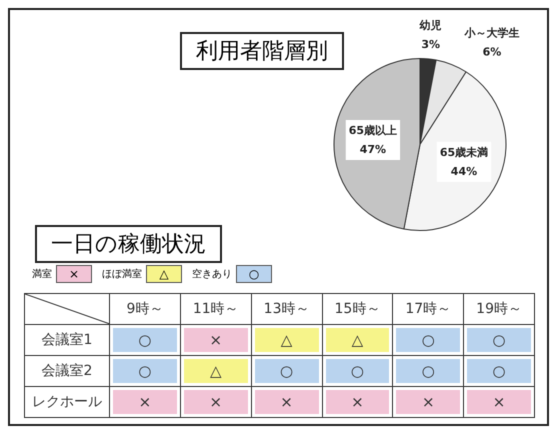 This screenshot has height=430, width=553. Describe the element at coordinates (122, 274) in the screenshot. I see `text: ほぼ満室` at that location.